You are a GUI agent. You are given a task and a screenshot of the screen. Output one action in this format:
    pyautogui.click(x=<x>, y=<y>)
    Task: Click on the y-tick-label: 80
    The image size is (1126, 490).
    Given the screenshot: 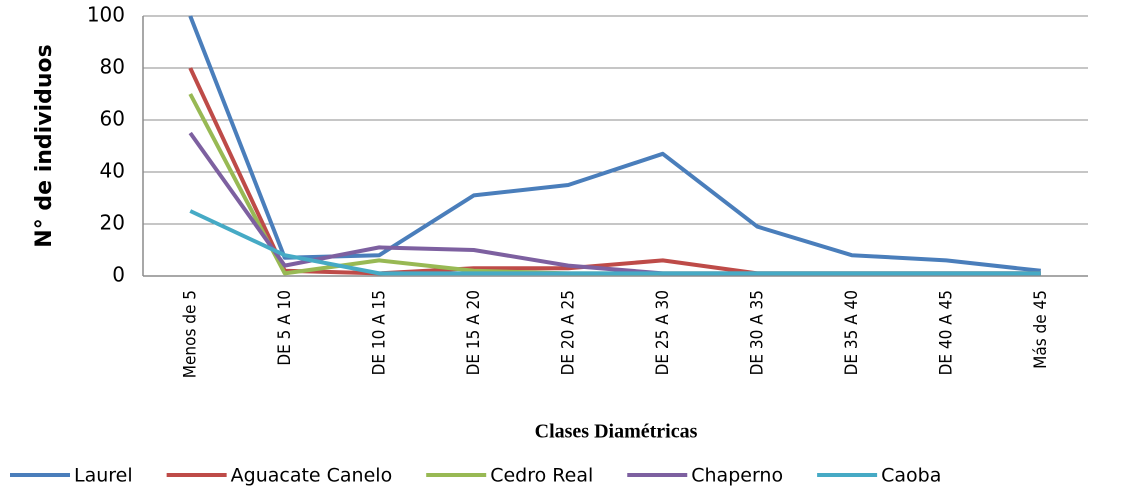 What is the action you would take?
    pyautogui.click(x=112, y=67)
    